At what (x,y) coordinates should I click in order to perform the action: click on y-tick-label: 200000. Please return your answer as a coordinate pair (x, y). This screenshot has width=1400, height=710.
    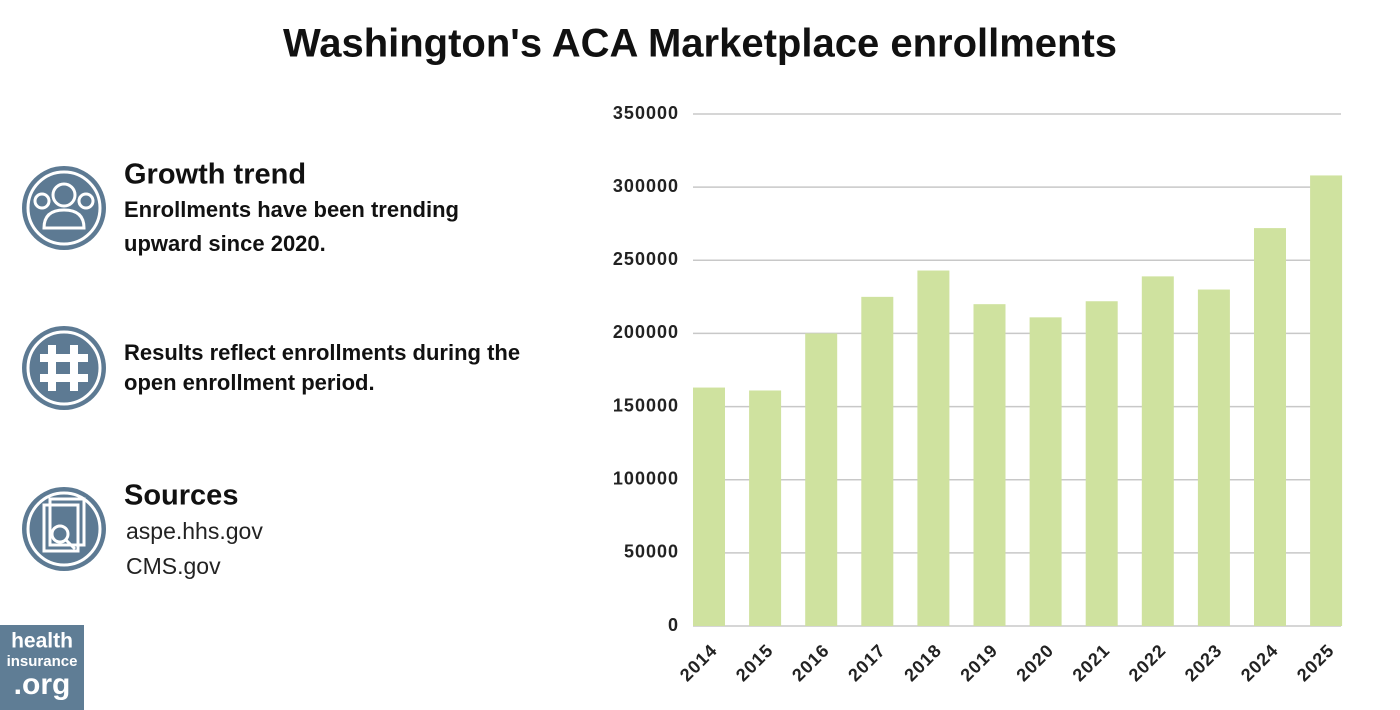
    Looking at the image, I should click on (646, 332).